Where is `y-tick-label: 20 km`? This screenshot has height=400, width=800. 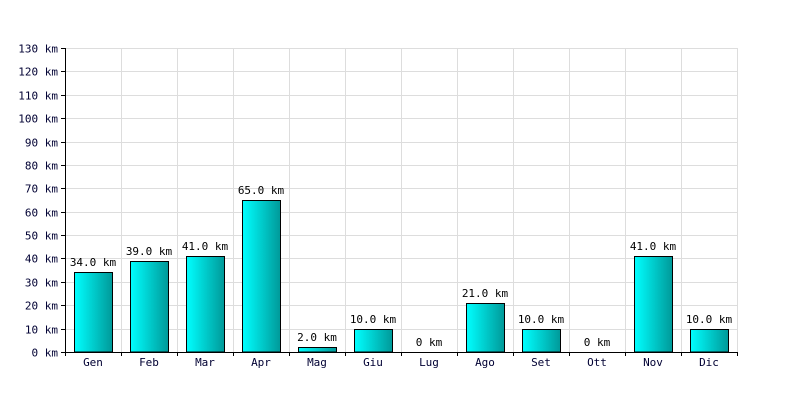 y-tick-label: 20 km is located at coordinates (41, 306).